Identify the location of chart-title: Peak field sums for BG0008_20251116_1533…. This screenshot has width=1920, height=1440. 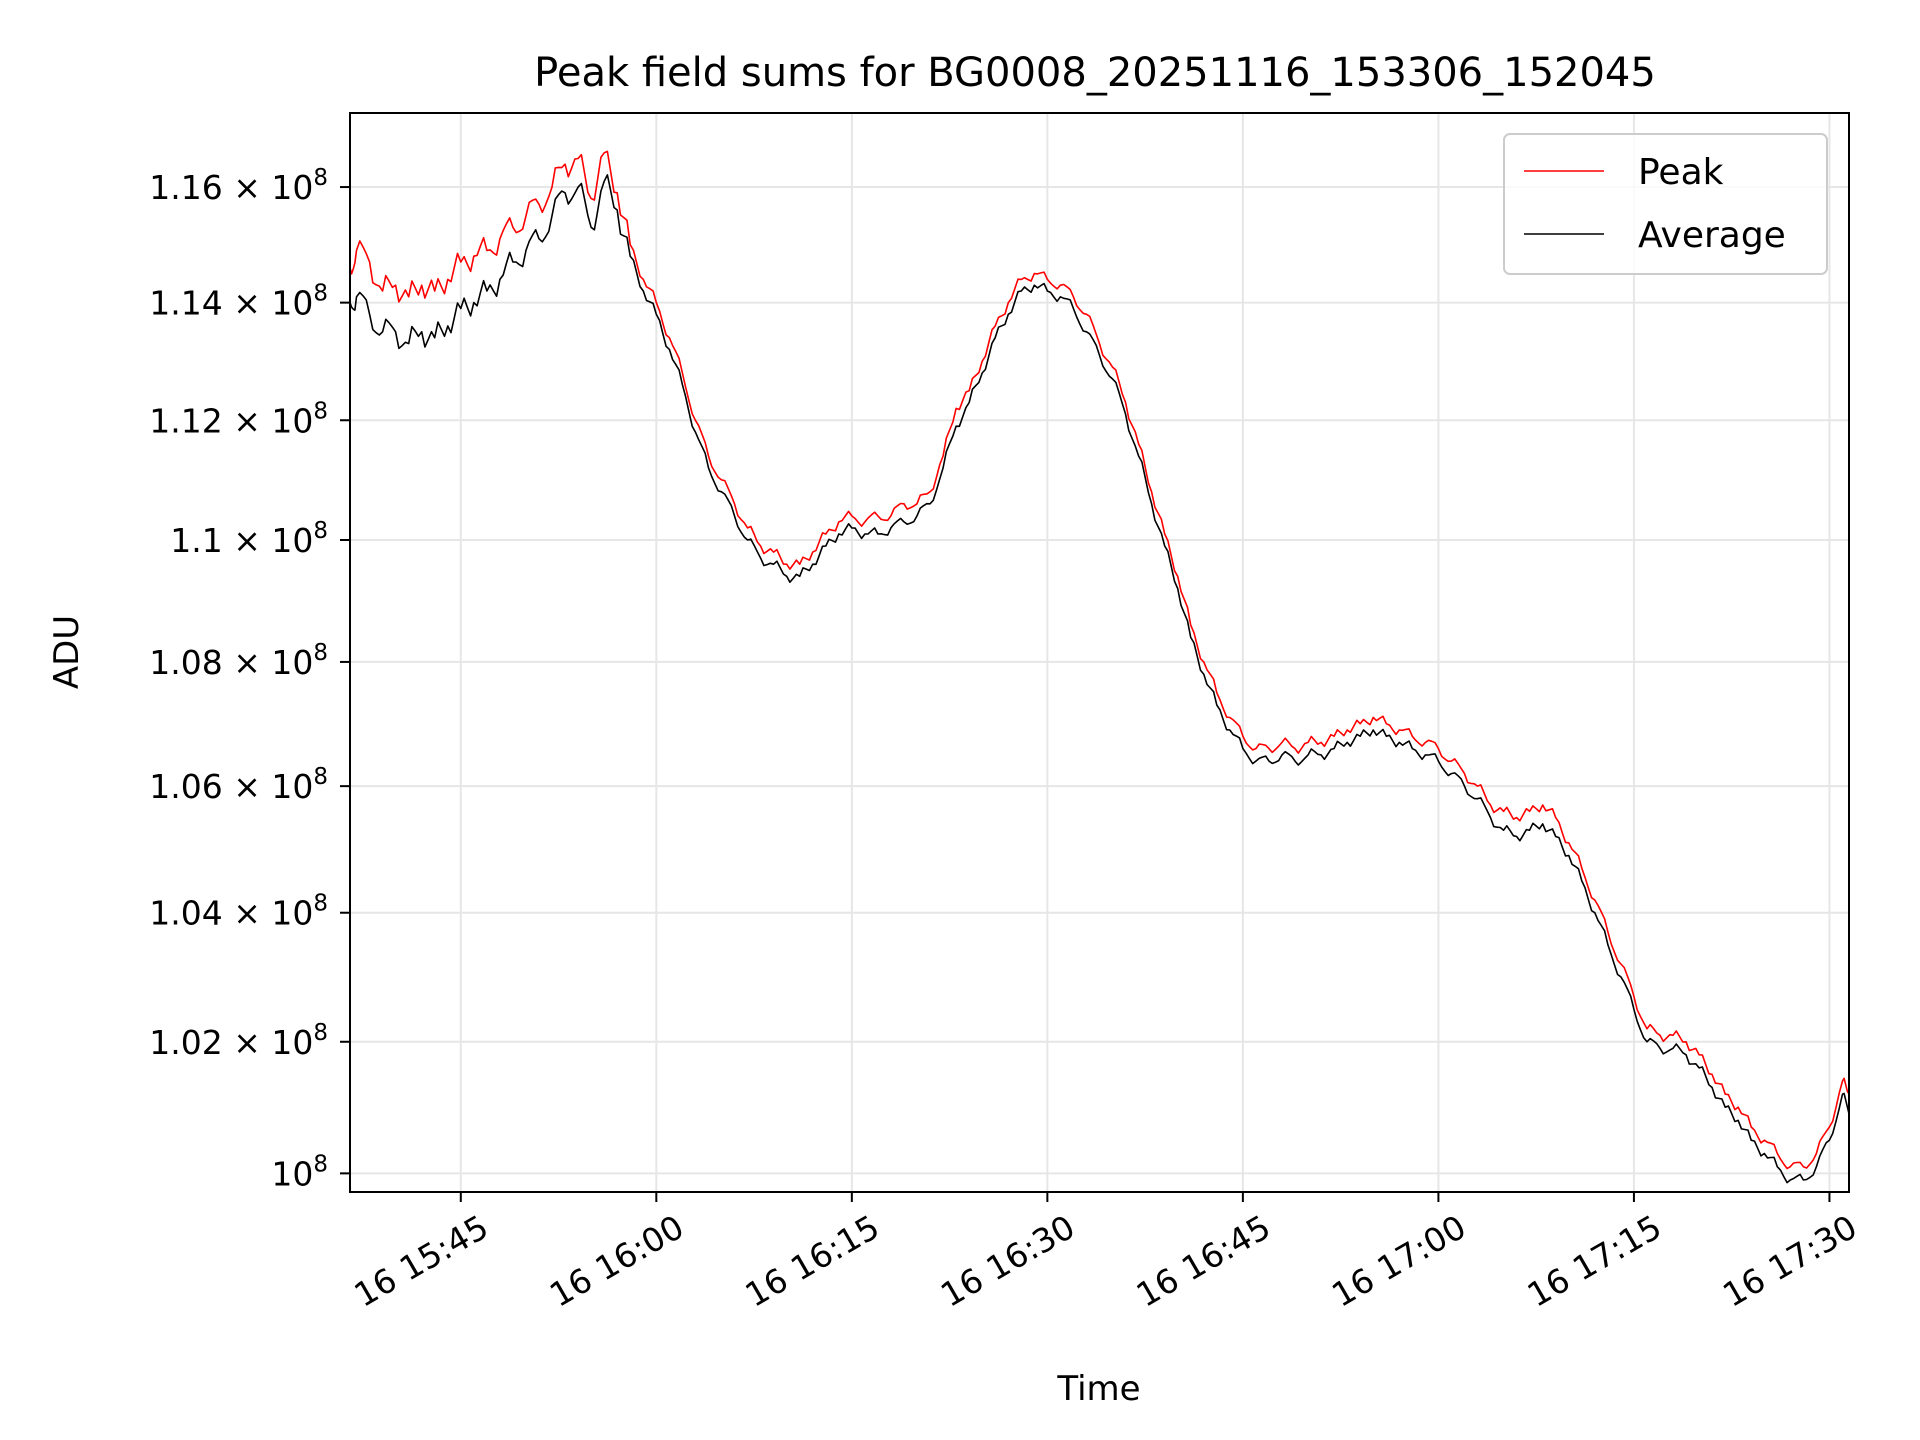
(1095, 73).